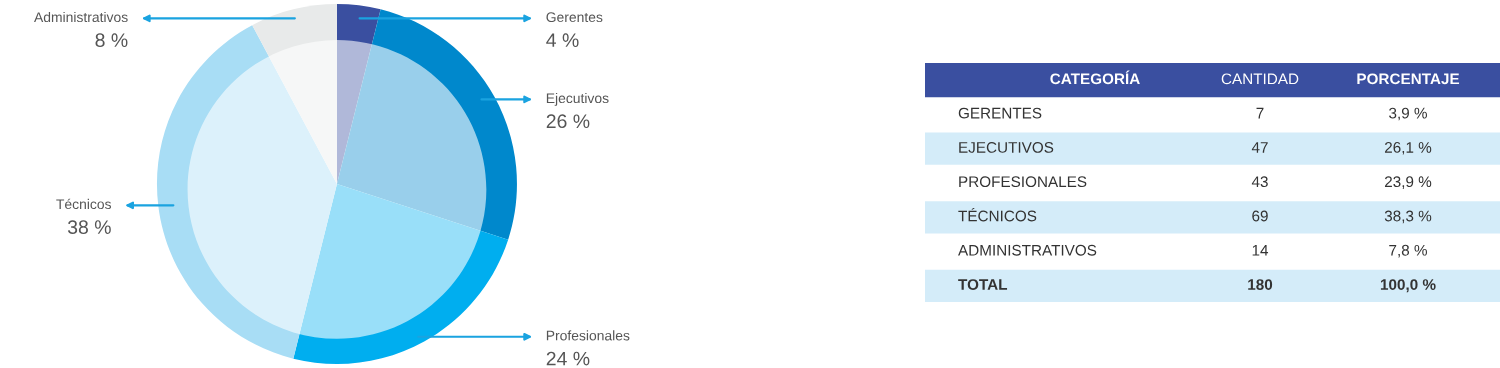 This screenshot has width=1500, height=368. What do you see at coordinates (81, 17) in the screenshot?
I see `slice-label: Administrativos` at bounding box center [81, 17].